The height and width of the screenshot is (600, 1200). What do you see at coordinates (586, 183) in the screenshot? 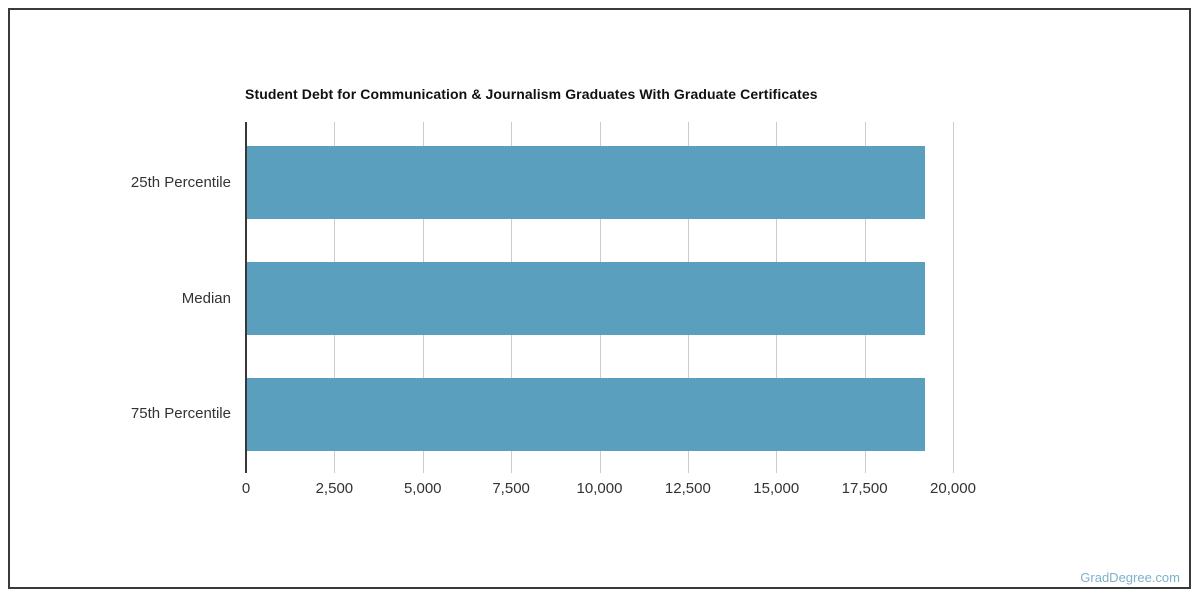
I see `bar-25th-percentile` at bounding box center [586, 183].